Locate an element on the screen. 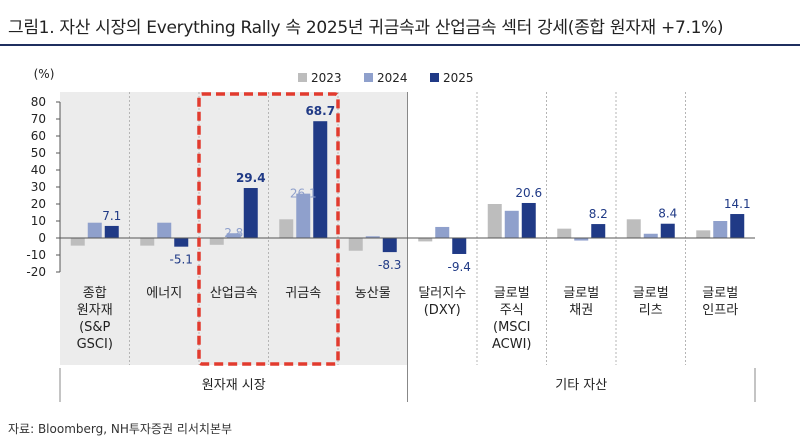 The image size is (800, 444). category-label-0: 원자재 is located at coordinates (95, 310).